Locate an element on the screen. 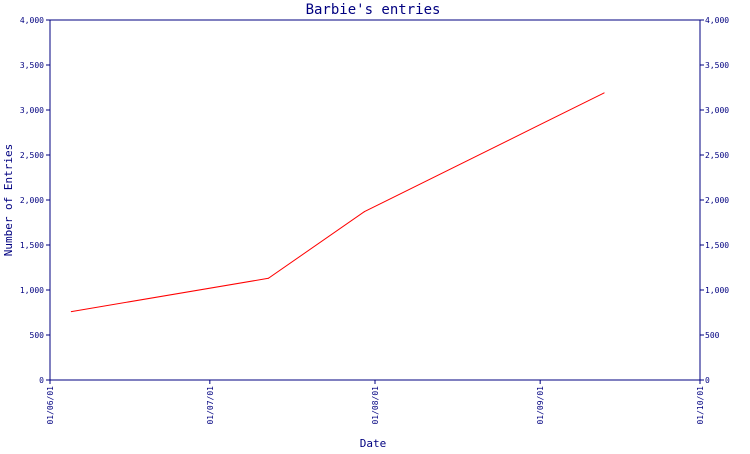 The image size is (750, 454). x-tick-label: 01/07/01 is located at coordinates (210, 405).